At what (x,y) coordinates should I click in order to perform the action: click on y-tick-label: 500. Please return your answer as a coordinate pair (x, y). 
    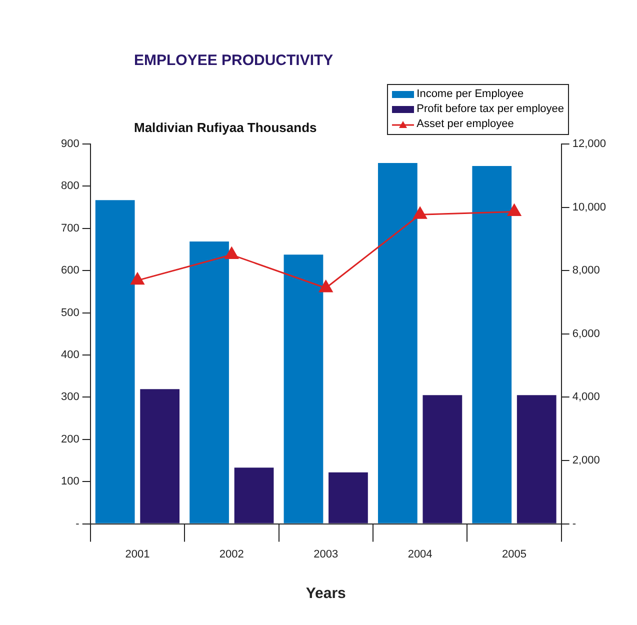
    Looking at the image, I should click on (70, 312).